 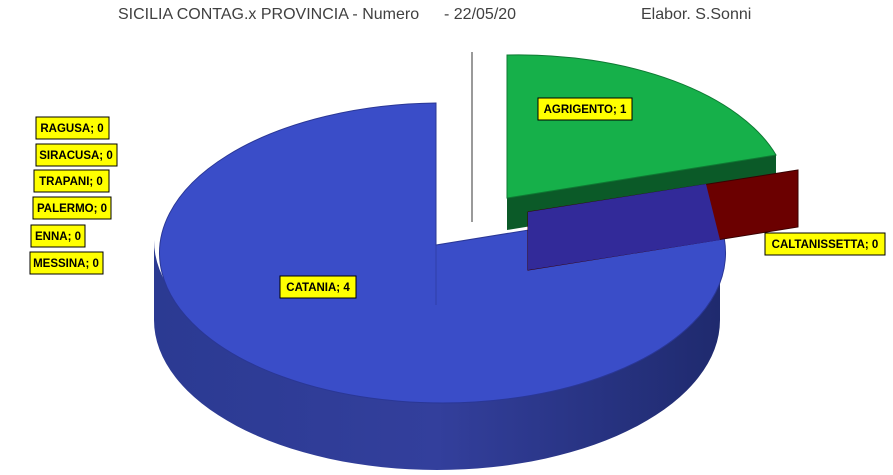 I want to click on data-label-ragusa-text: RAGUSA; 0, so click(x=71, y=129).